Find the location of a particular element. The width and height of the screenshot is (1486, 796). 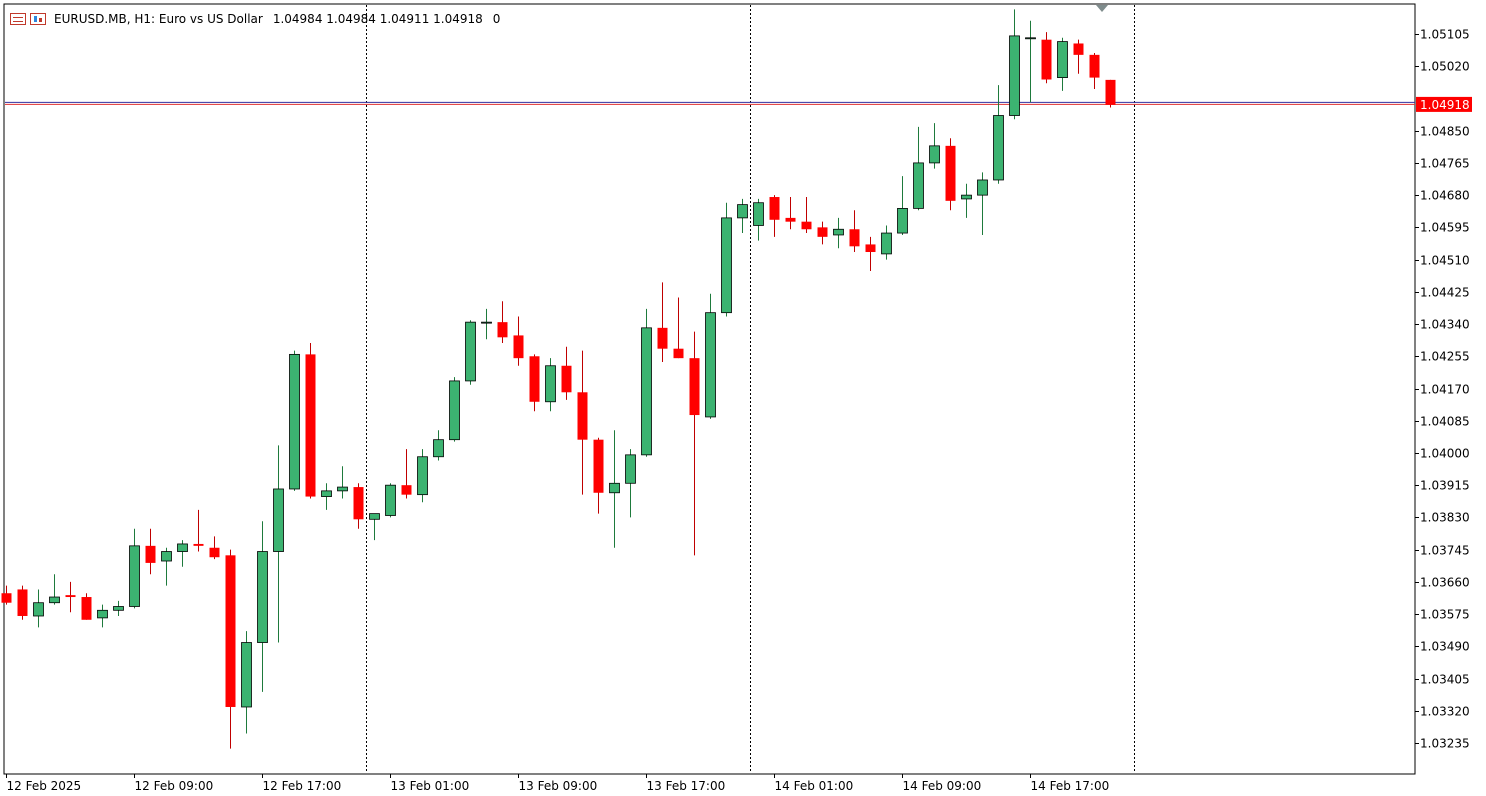

ohlc-values: 1.04984 1.04984 1.04911 1.04918 is located at coordinates (377, 19).